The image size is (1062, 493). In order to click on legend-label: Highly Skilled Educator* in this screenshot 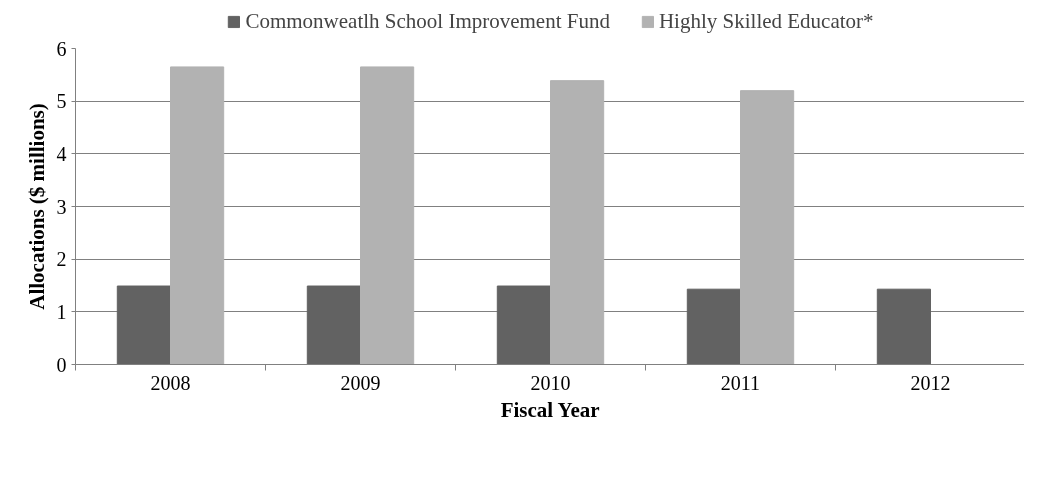, I will do `click(766, 21)`.